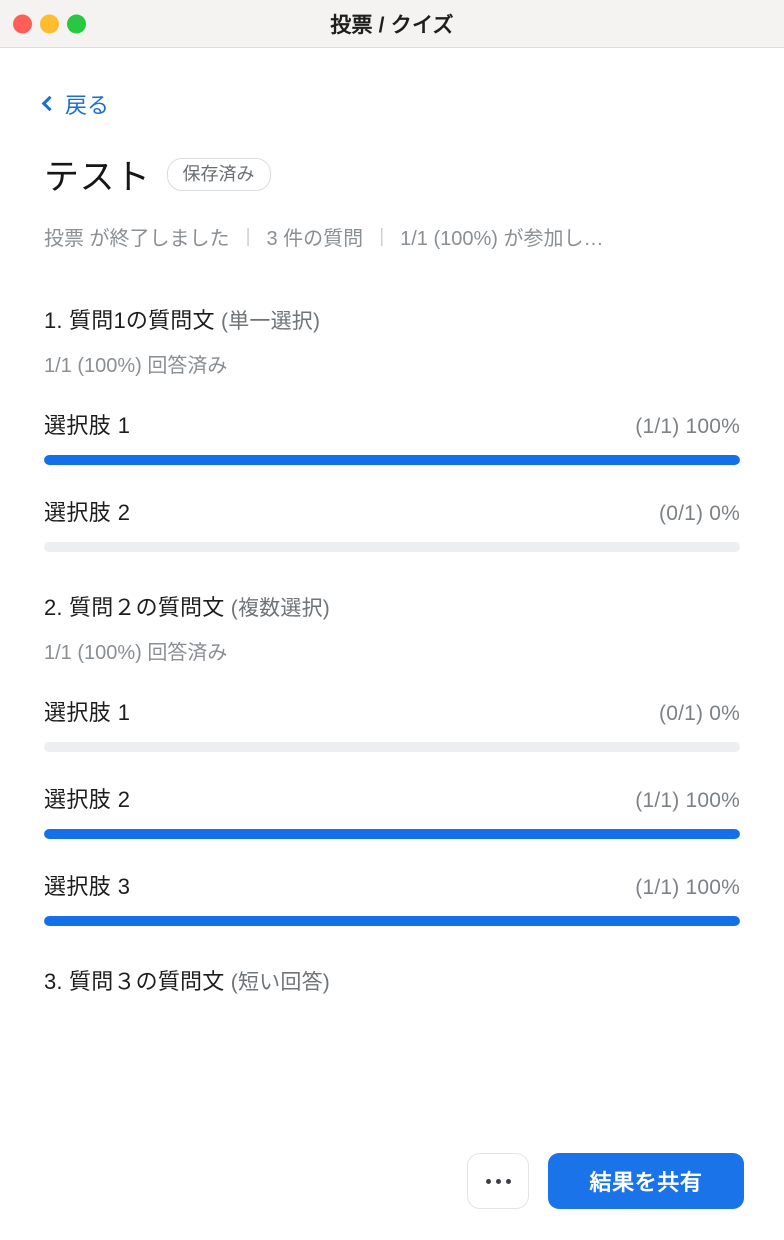 Image resolution: width=784 pixels, height=1240 pixels. Describe the element at coordinates (392, 319) in the screenshot. I see `question-title: 1. 質問1の質問文 (単一選択)` at that location.